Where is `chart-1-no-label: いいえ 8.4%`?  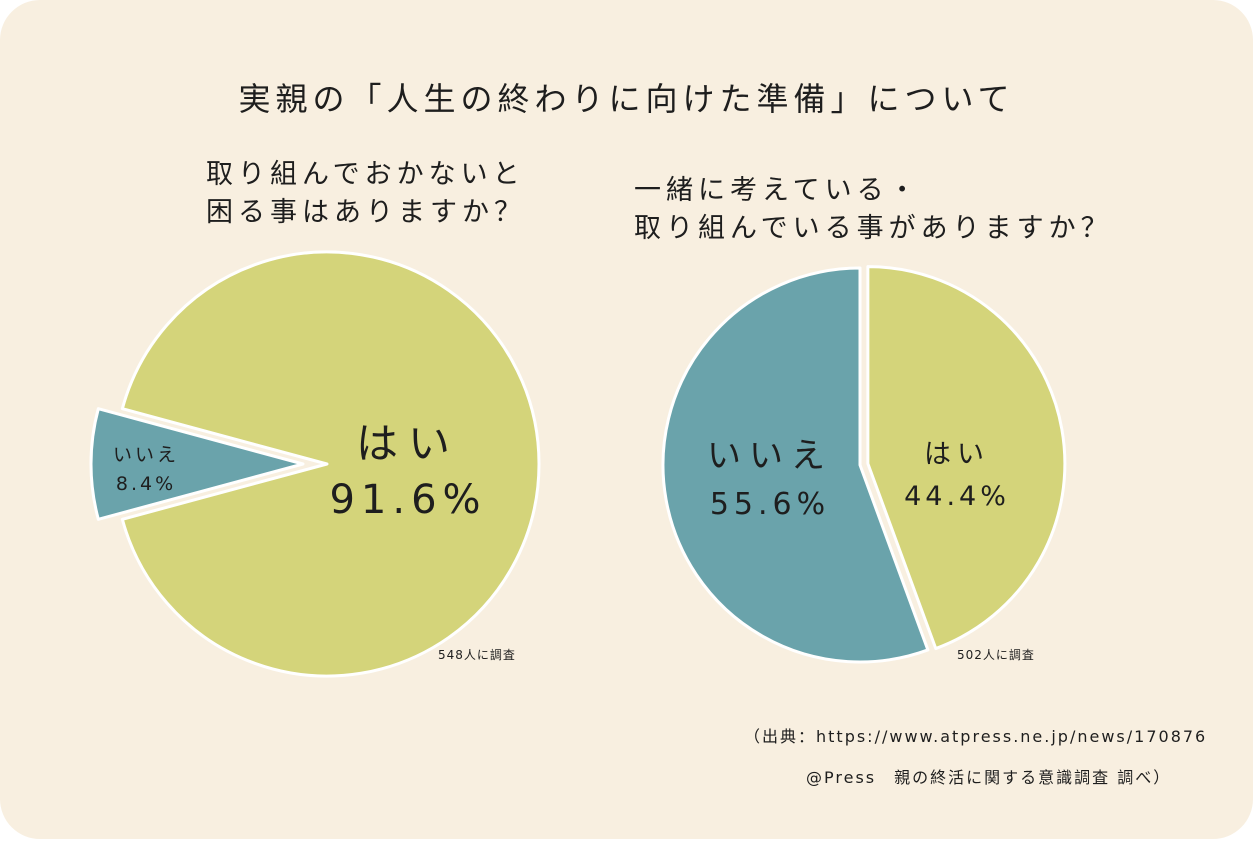
chart-1-no-label: いいえ 8.4% is located at coordinates (146, 467).